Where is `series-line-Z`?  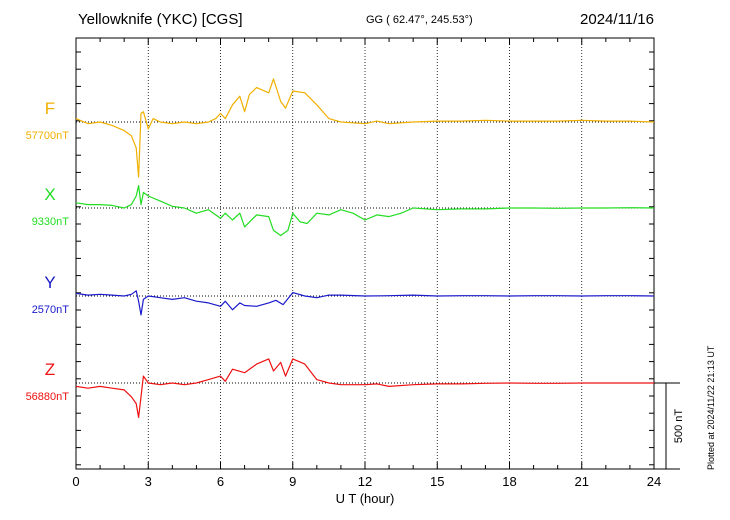
series-line-Z is located at coordinates (364, 388).